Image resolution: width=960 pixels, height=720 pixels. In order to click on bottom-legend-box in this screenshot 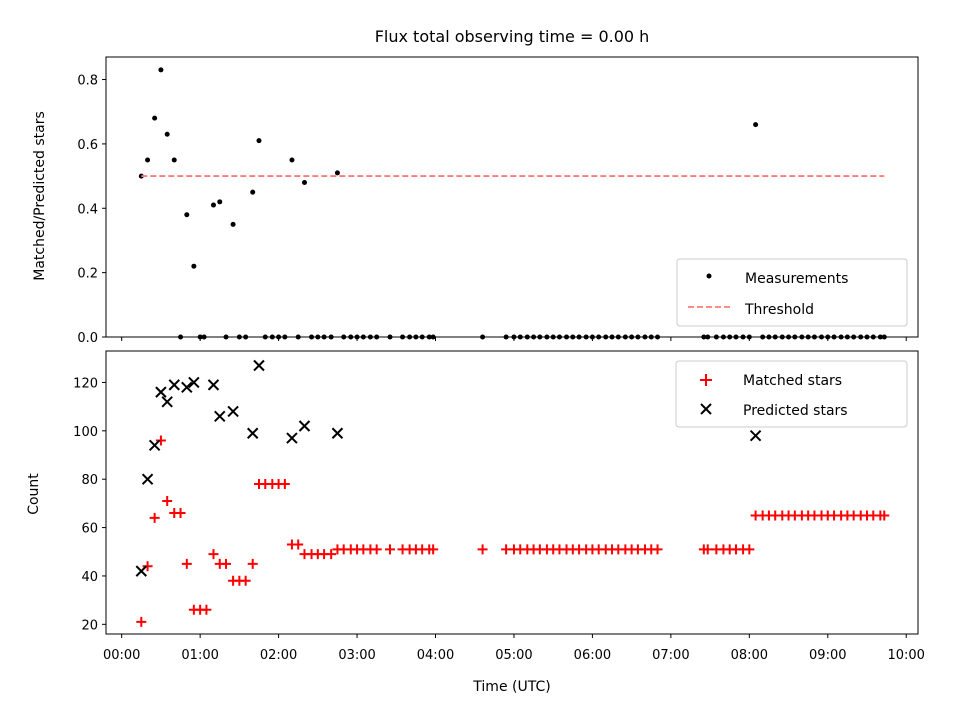, I will do `click(791, 394)`.